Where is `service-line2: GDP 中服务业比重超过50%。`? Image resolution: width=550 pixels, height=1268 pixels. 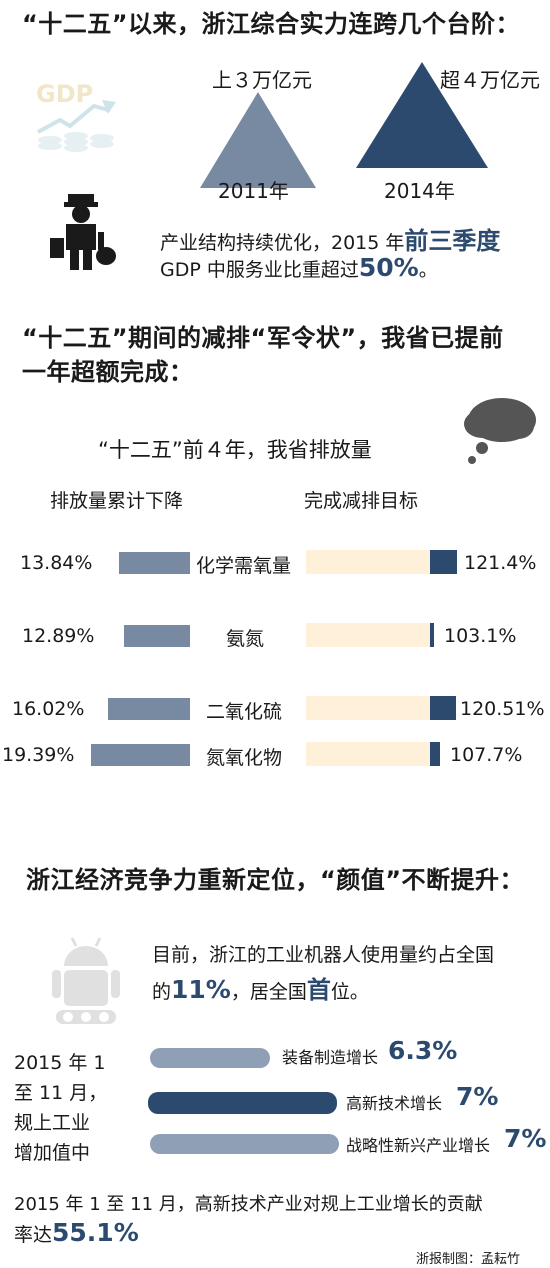 service-line2: GDP 中服务业比重超过50%。 is located at coordinates (299, 267).